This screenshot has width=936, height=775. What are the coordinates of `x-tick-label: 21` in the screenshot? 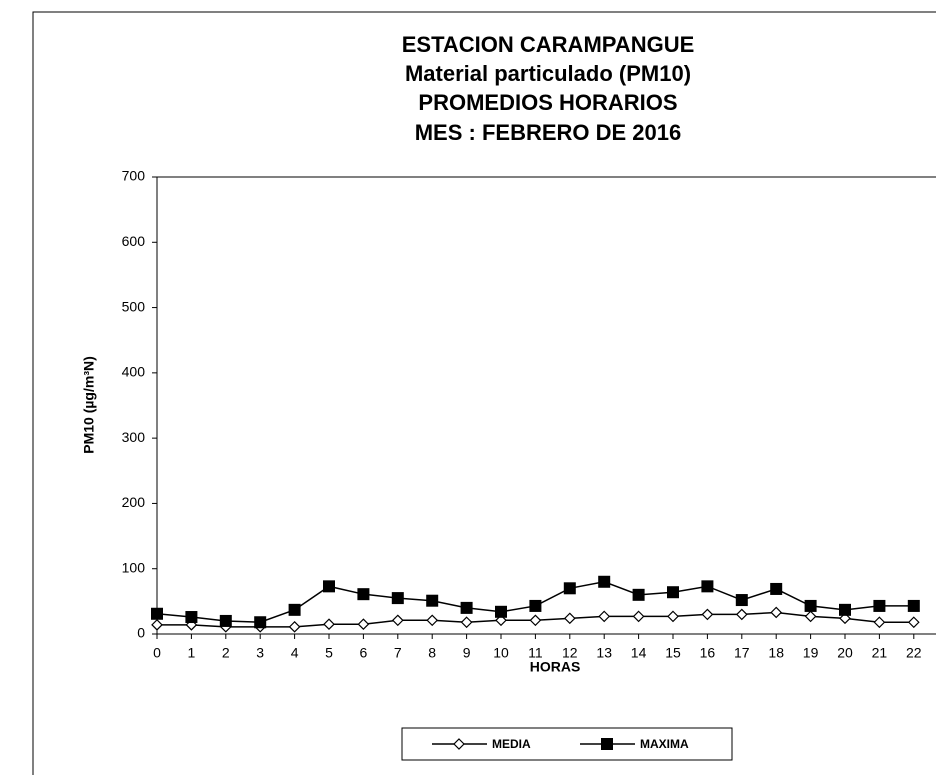 It's located at (880, 653).